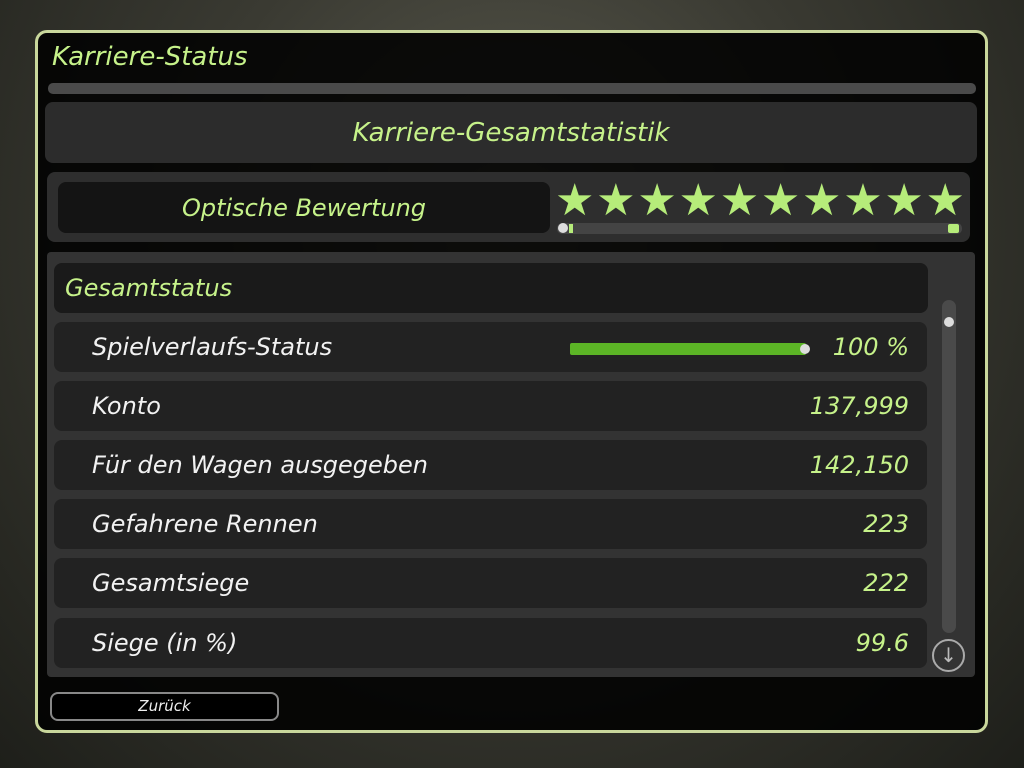 This screenshot has height=768, width=1024. What do you see at coordinates (126, 406) in the screenshot?
I see `stat-label: Konto` at bounding box center [126, 406].